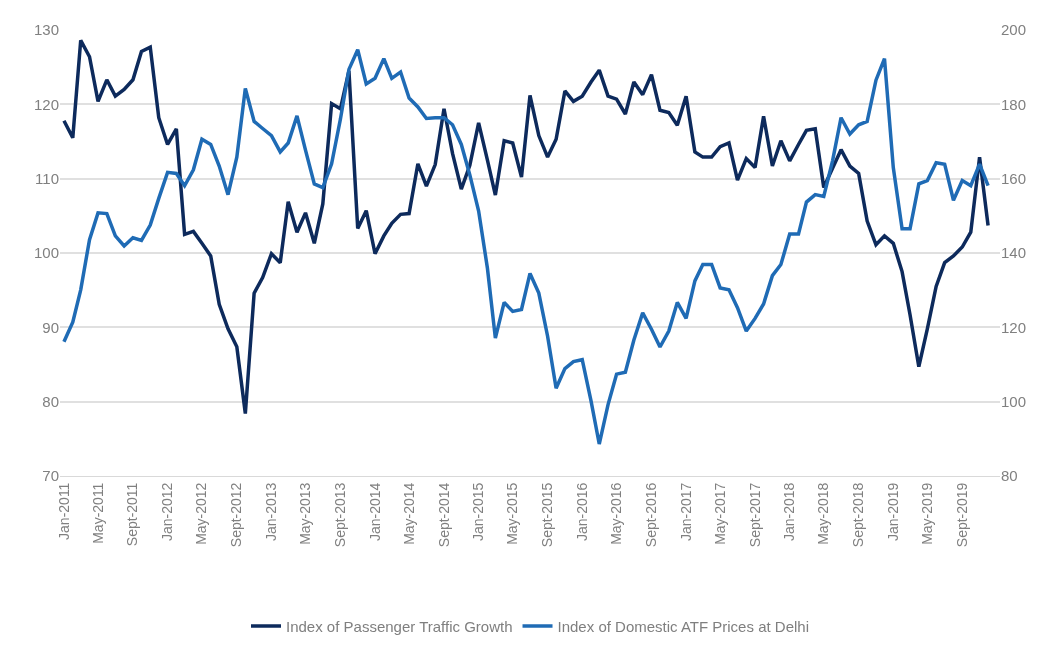 The height and width of the screenshot is (655, 1060). Describe the element at coordinates (50, 327) in the screenshot. I see `y-tick-label: 90` at that location.